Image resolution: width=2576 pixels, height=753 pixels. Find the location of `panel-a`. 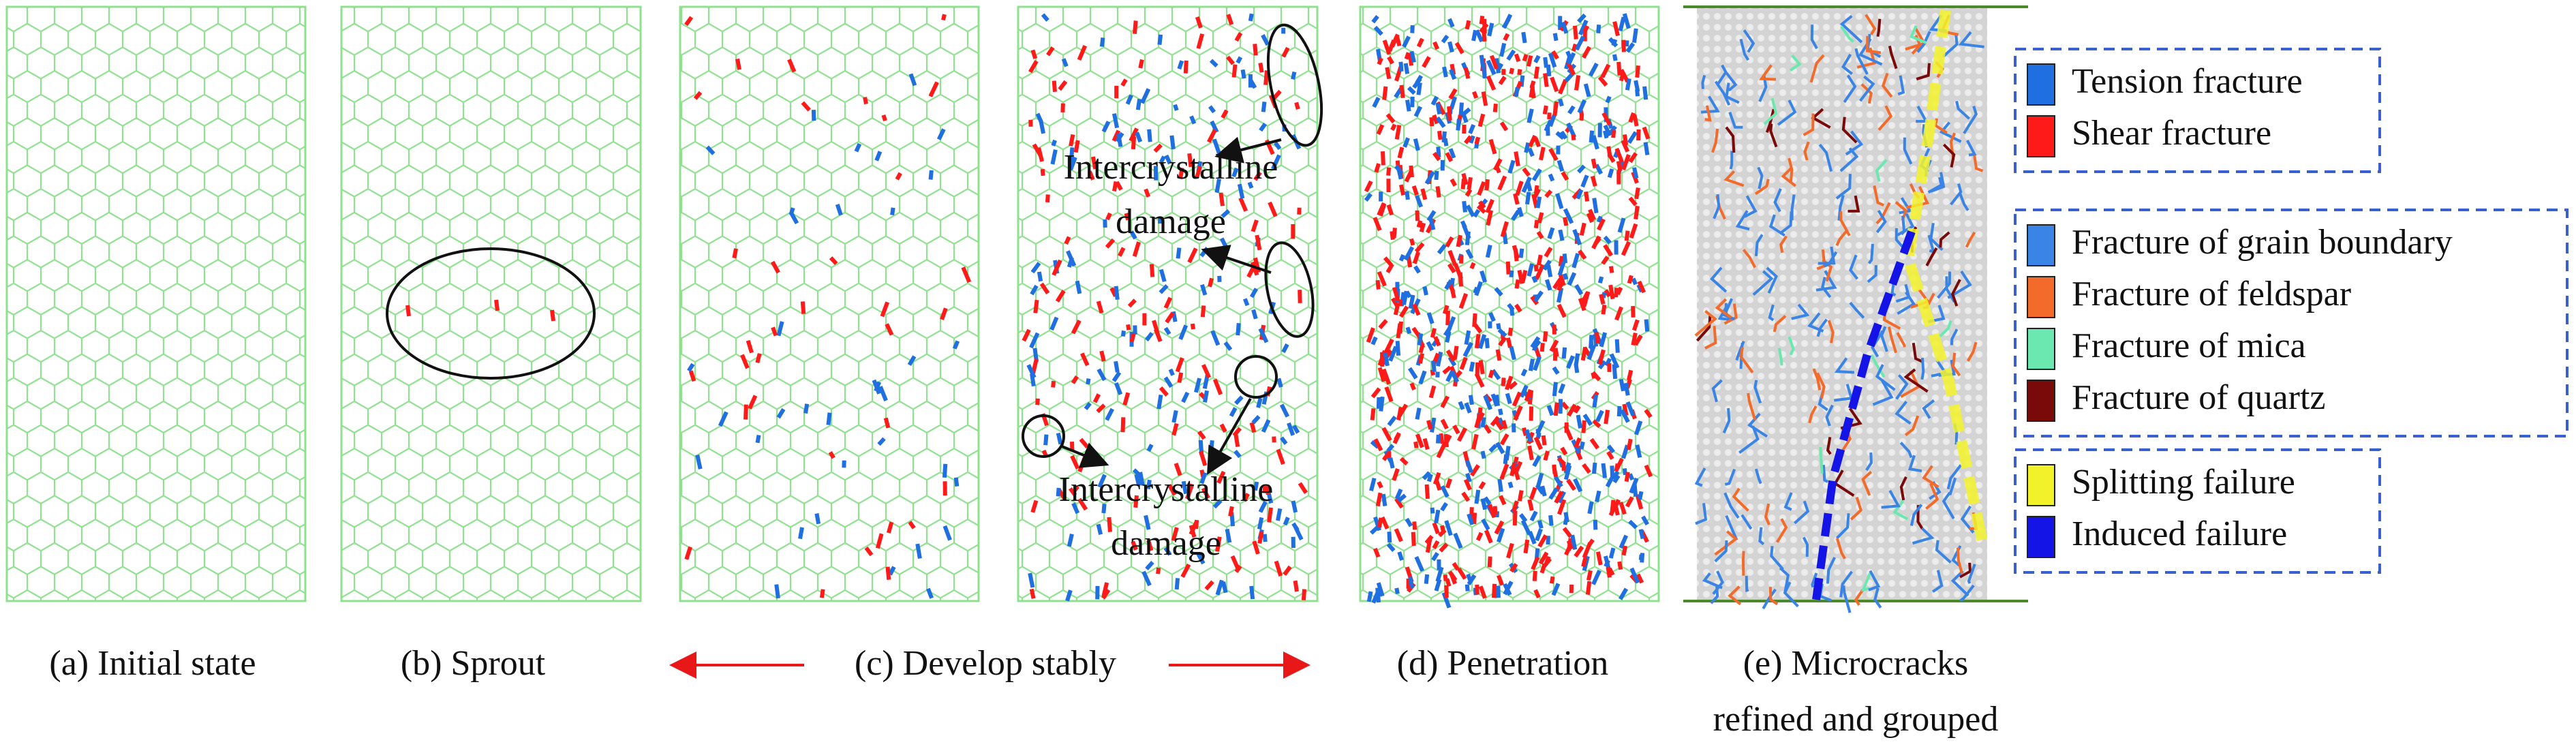

panel-a is located at coordinates (156, 303).